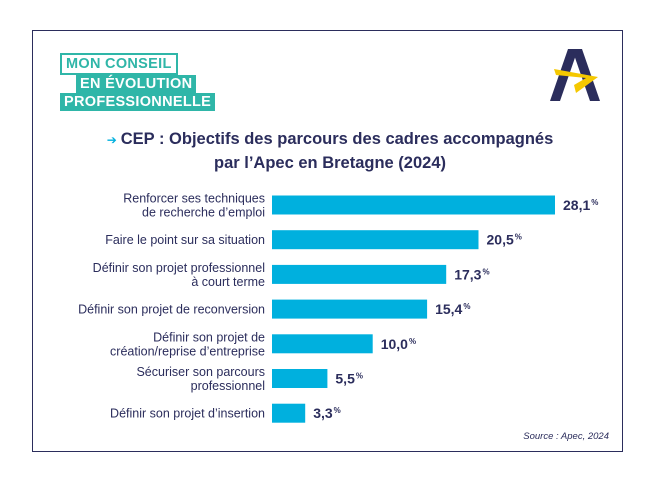  Describe the element at coordinates (575, 75) in the screenshot. I see `apec-logo-icon` at that location.